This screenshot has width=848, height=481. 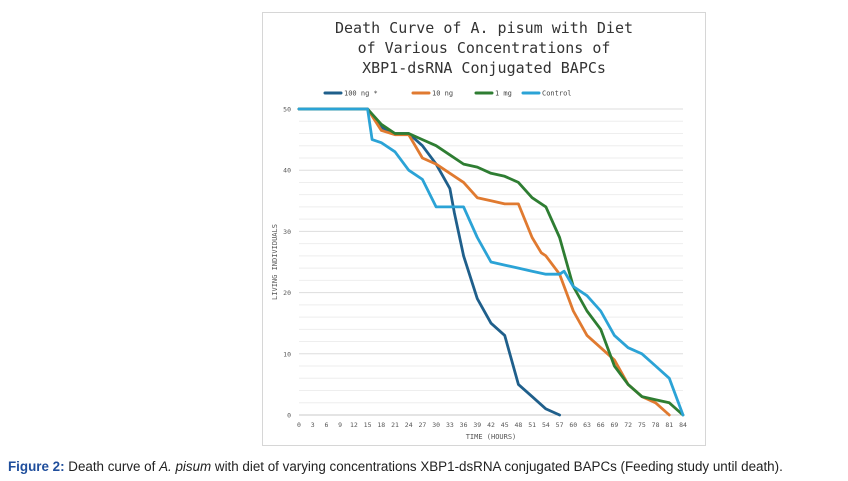 I want to click on x-tick-label: 30, so click(x=436, y=425).